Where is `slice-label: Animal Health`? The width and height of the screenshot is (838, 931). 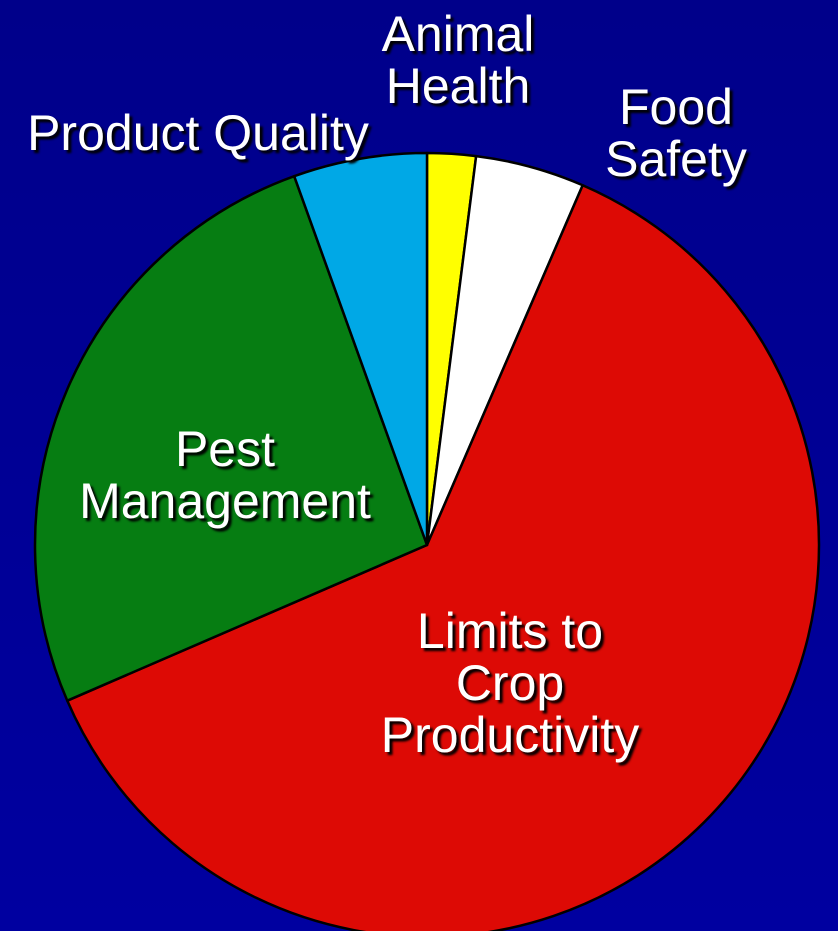 slice-label: Animal Health is located at coordinates (458, 60).